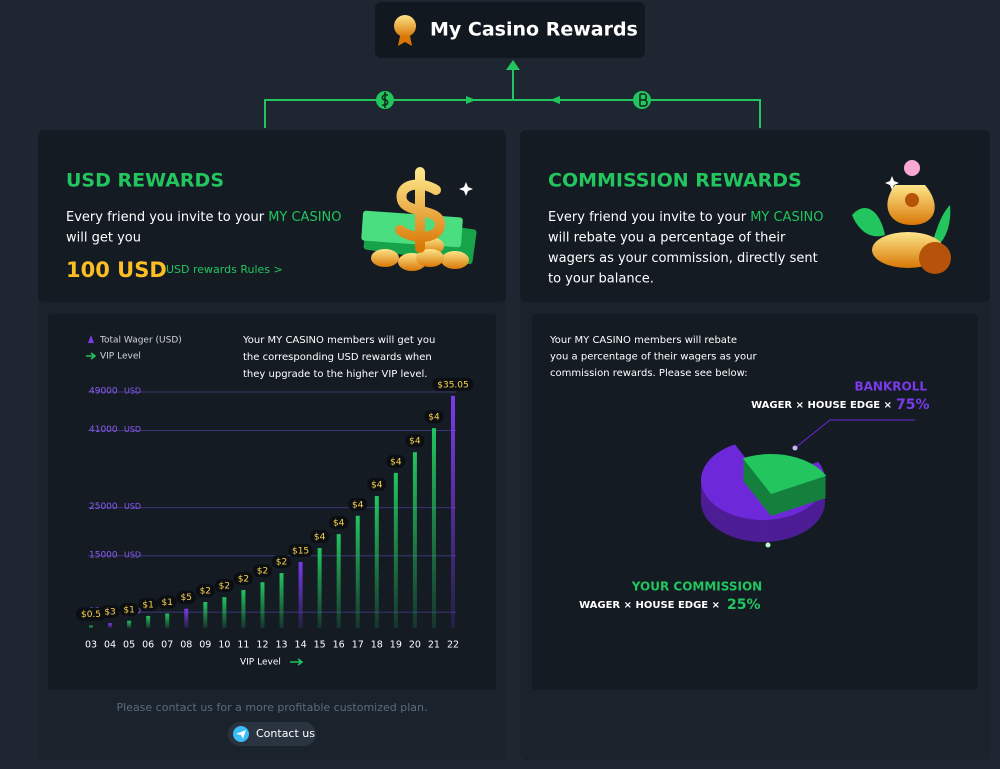  I want to click on x-tick-label: 11, so click(243, 645).